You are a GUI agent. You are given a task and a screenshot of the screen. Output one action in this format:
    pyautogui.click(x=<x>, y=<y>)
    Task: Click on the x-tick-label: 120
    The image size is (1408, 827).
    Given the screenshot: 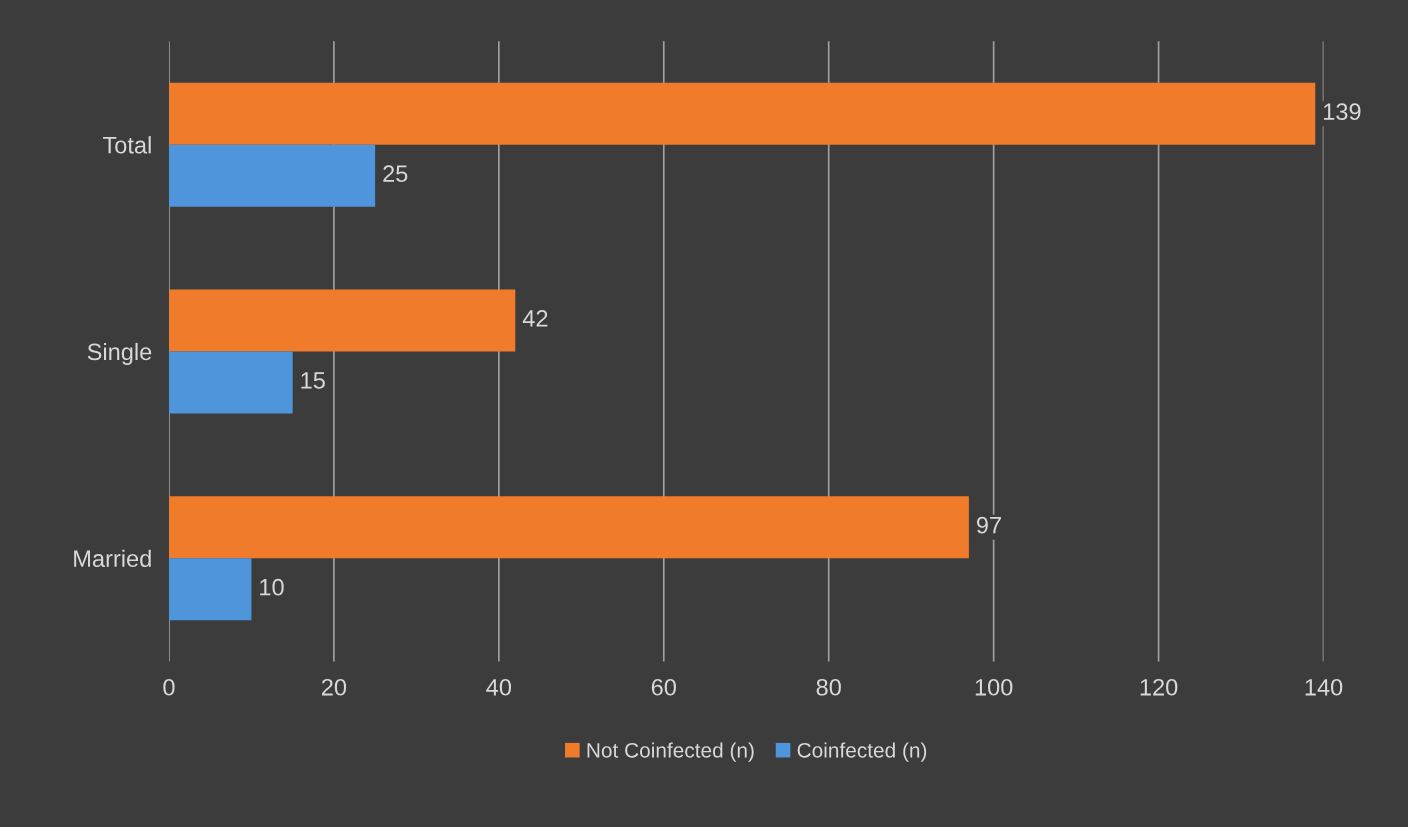 What is the action you would take?
    pyautogui.click(x=1159, y=687)
    